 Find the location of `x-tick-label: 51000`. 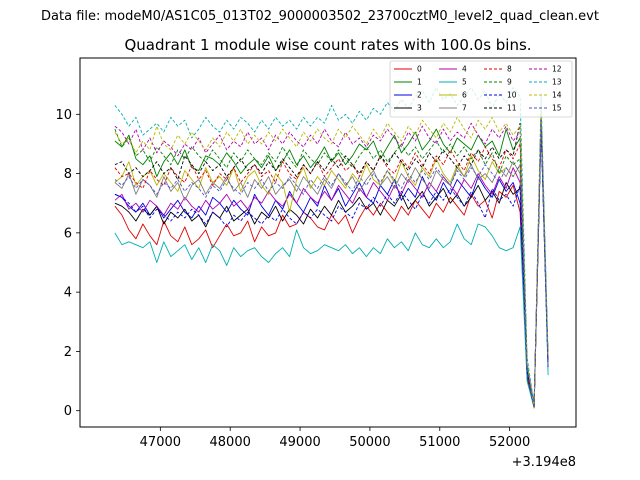

x-tick-label: 51000 is located at coordinates (439, 442).